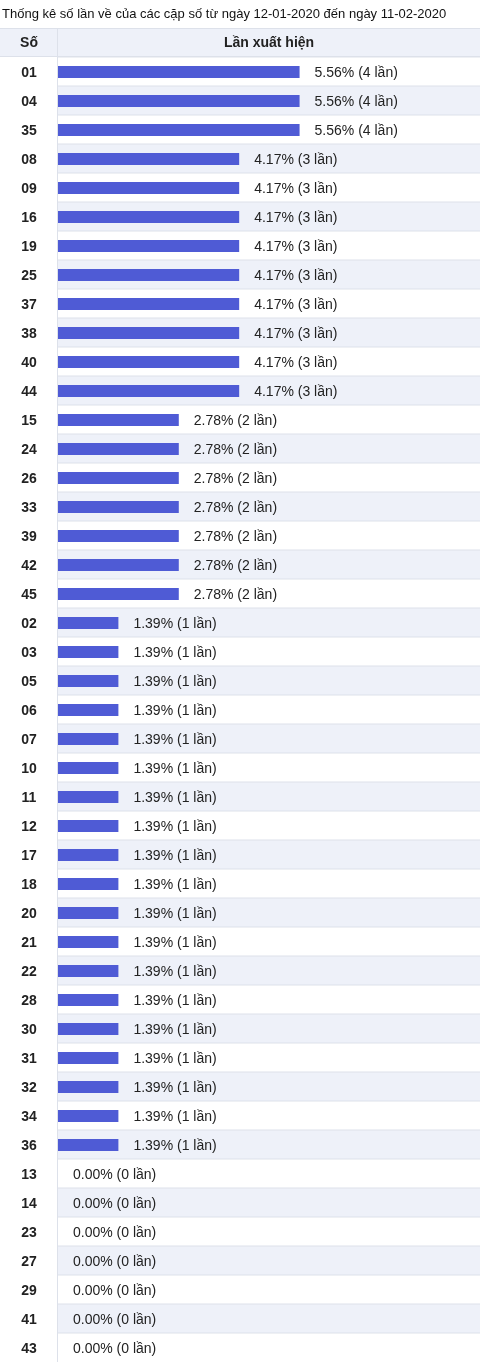 The height and width of the screenshot is (1362, 480). I want to click on y-tick-label: 45, so click(29, 593).